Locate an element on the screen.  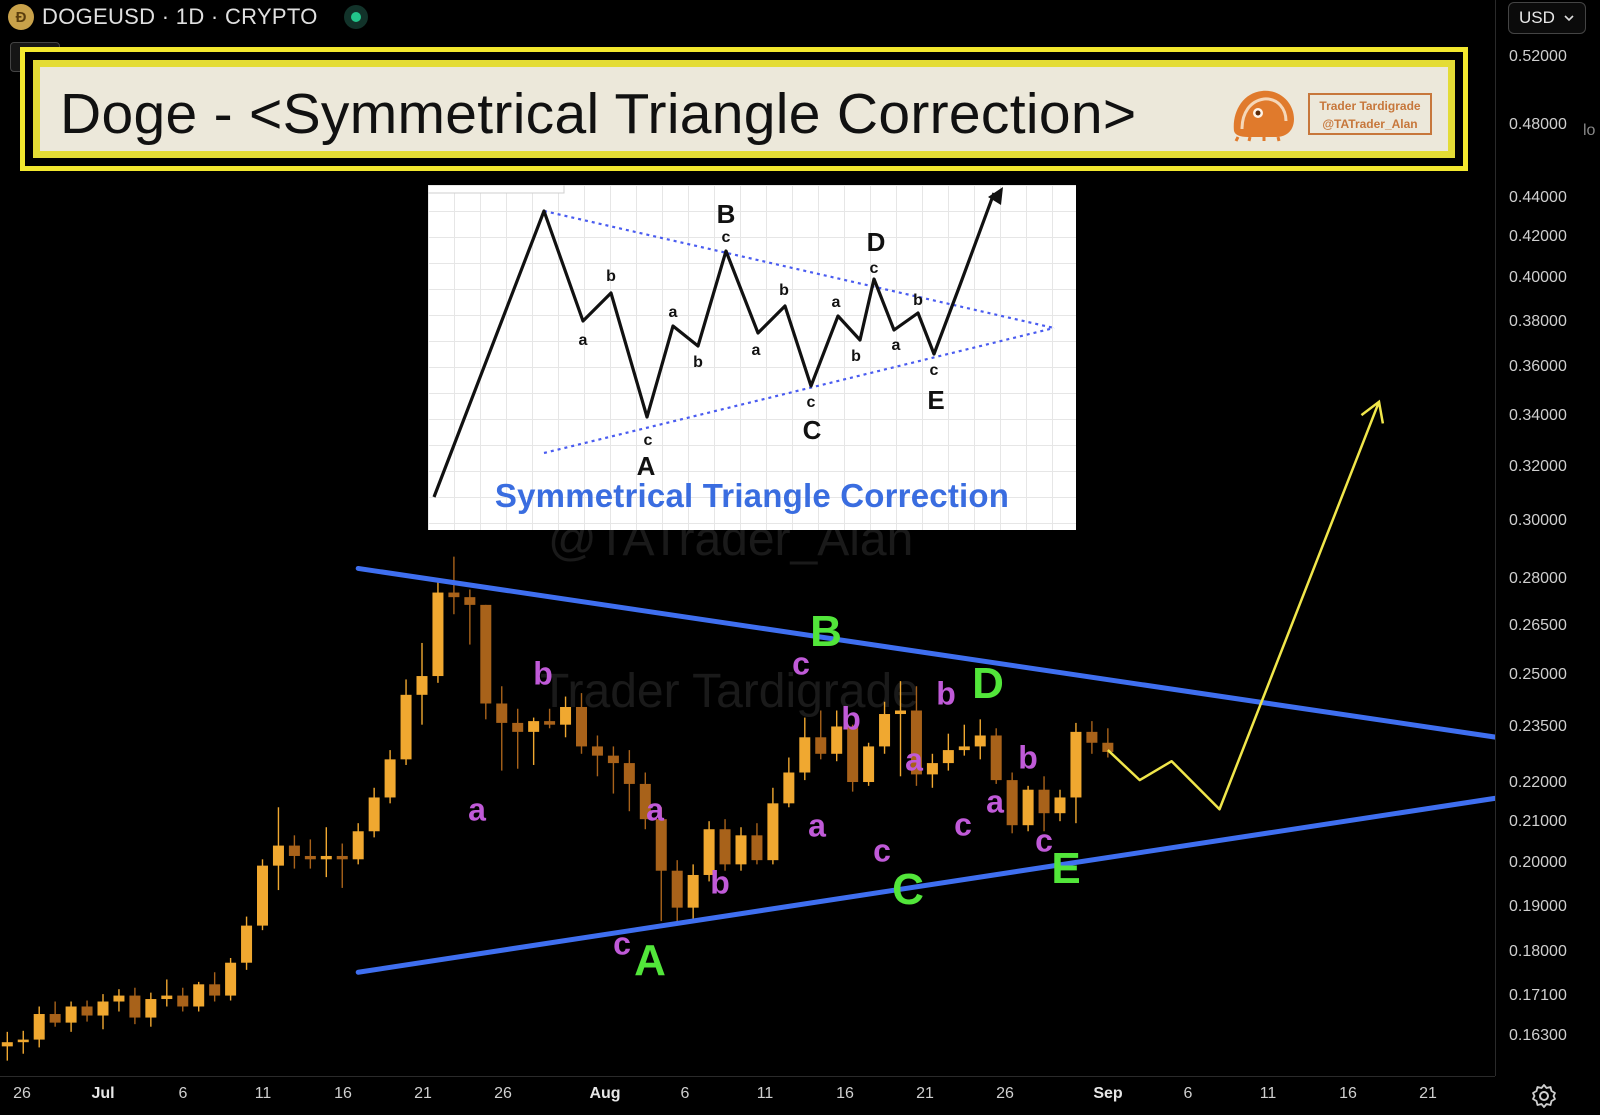
time-tick-label: Sep is located at coordinates (1108, 1093).